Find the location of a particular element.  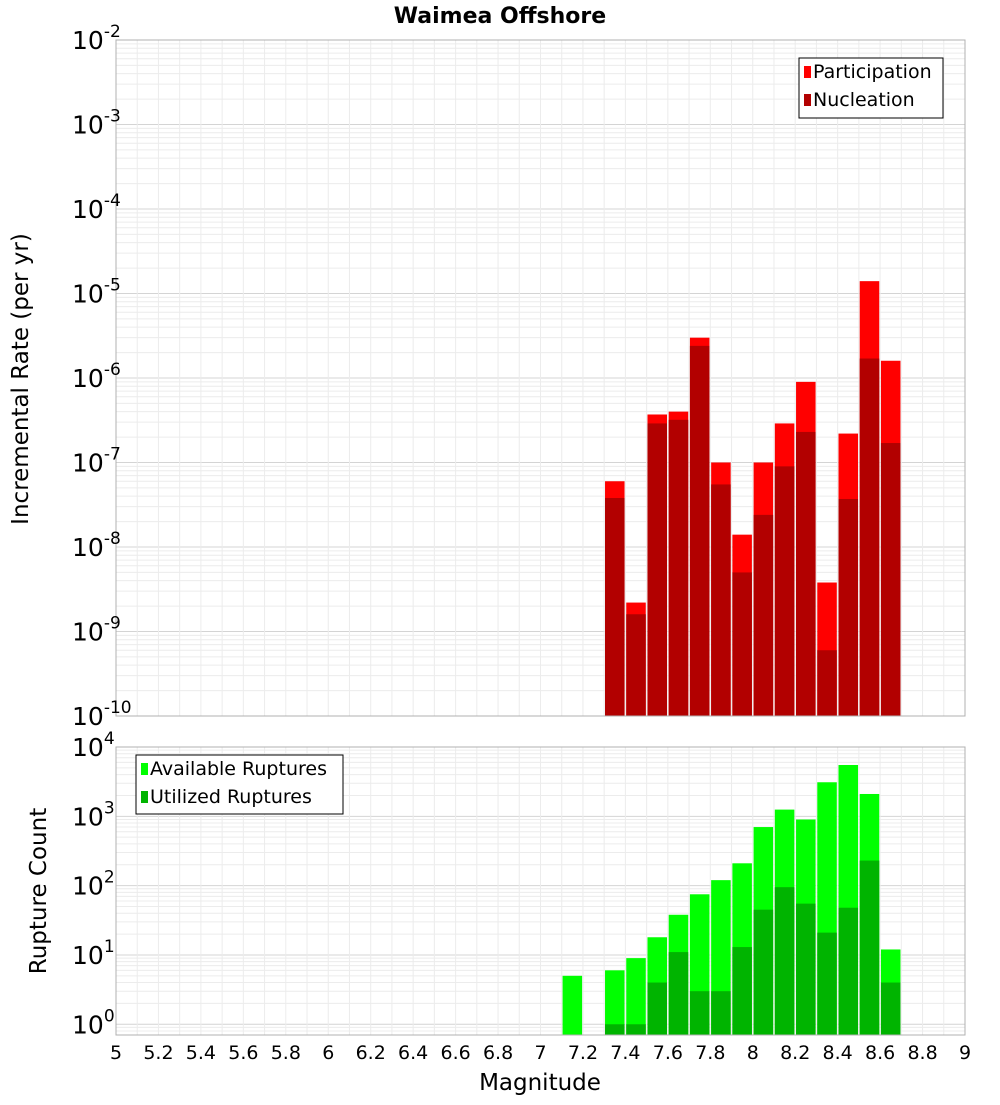

legend: Participation Nucleation is located at coordinates (871, 88).